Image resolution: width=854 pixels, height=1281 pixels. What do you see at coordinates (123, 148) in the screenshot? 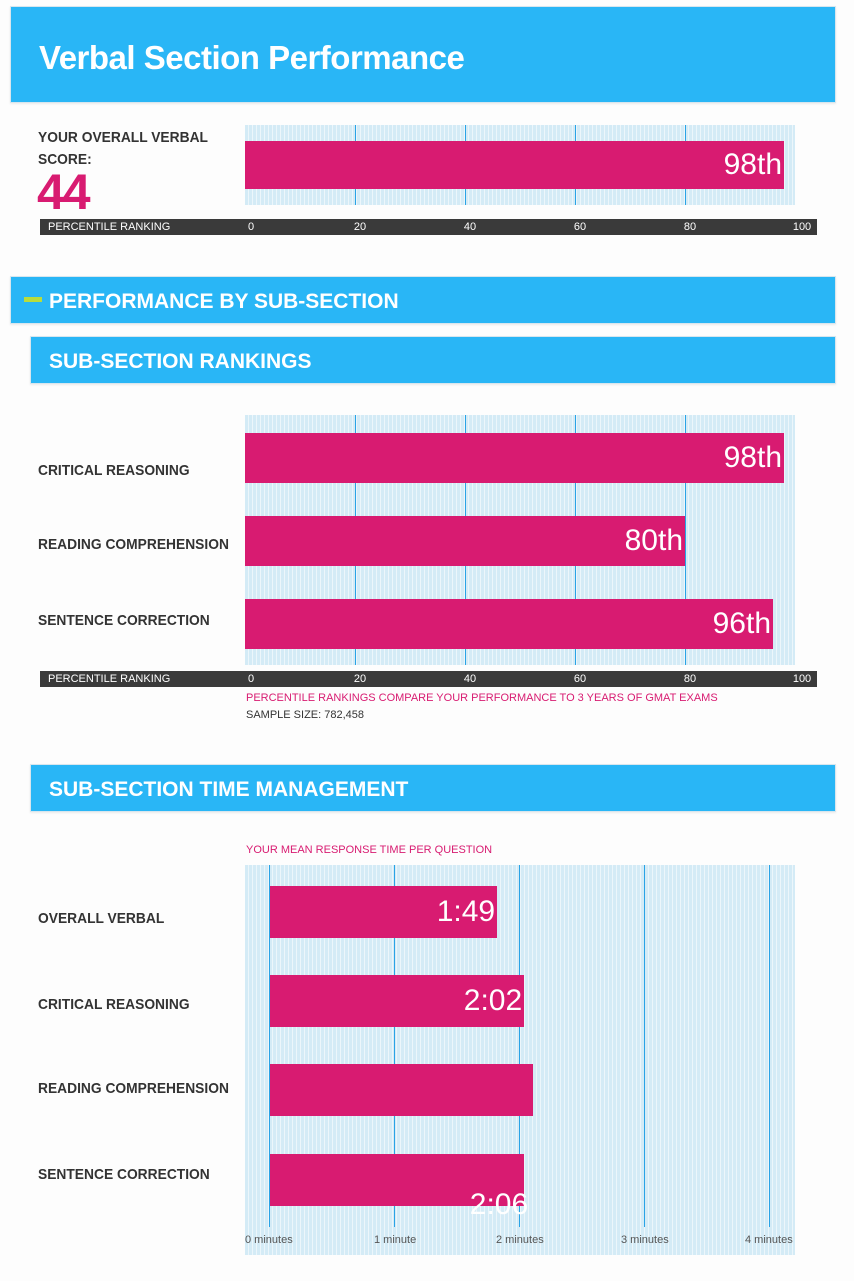
I see `overall-score-label: YOUR OVERALL VERBAL SCORE:` at bounding box center [123, 148].